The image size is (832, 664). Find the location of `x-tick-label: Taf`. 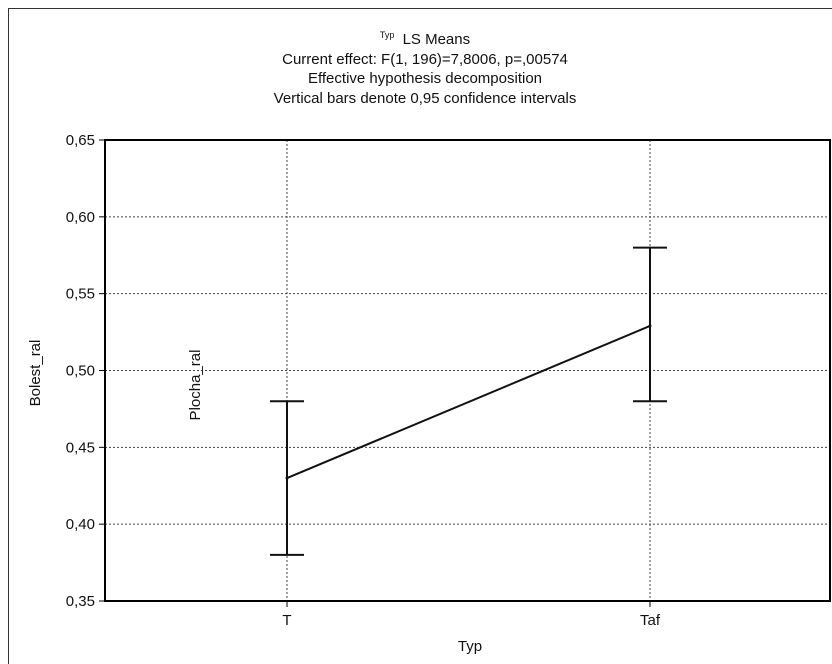

x-tick-label: Taf is located at coordinates (650, 620).